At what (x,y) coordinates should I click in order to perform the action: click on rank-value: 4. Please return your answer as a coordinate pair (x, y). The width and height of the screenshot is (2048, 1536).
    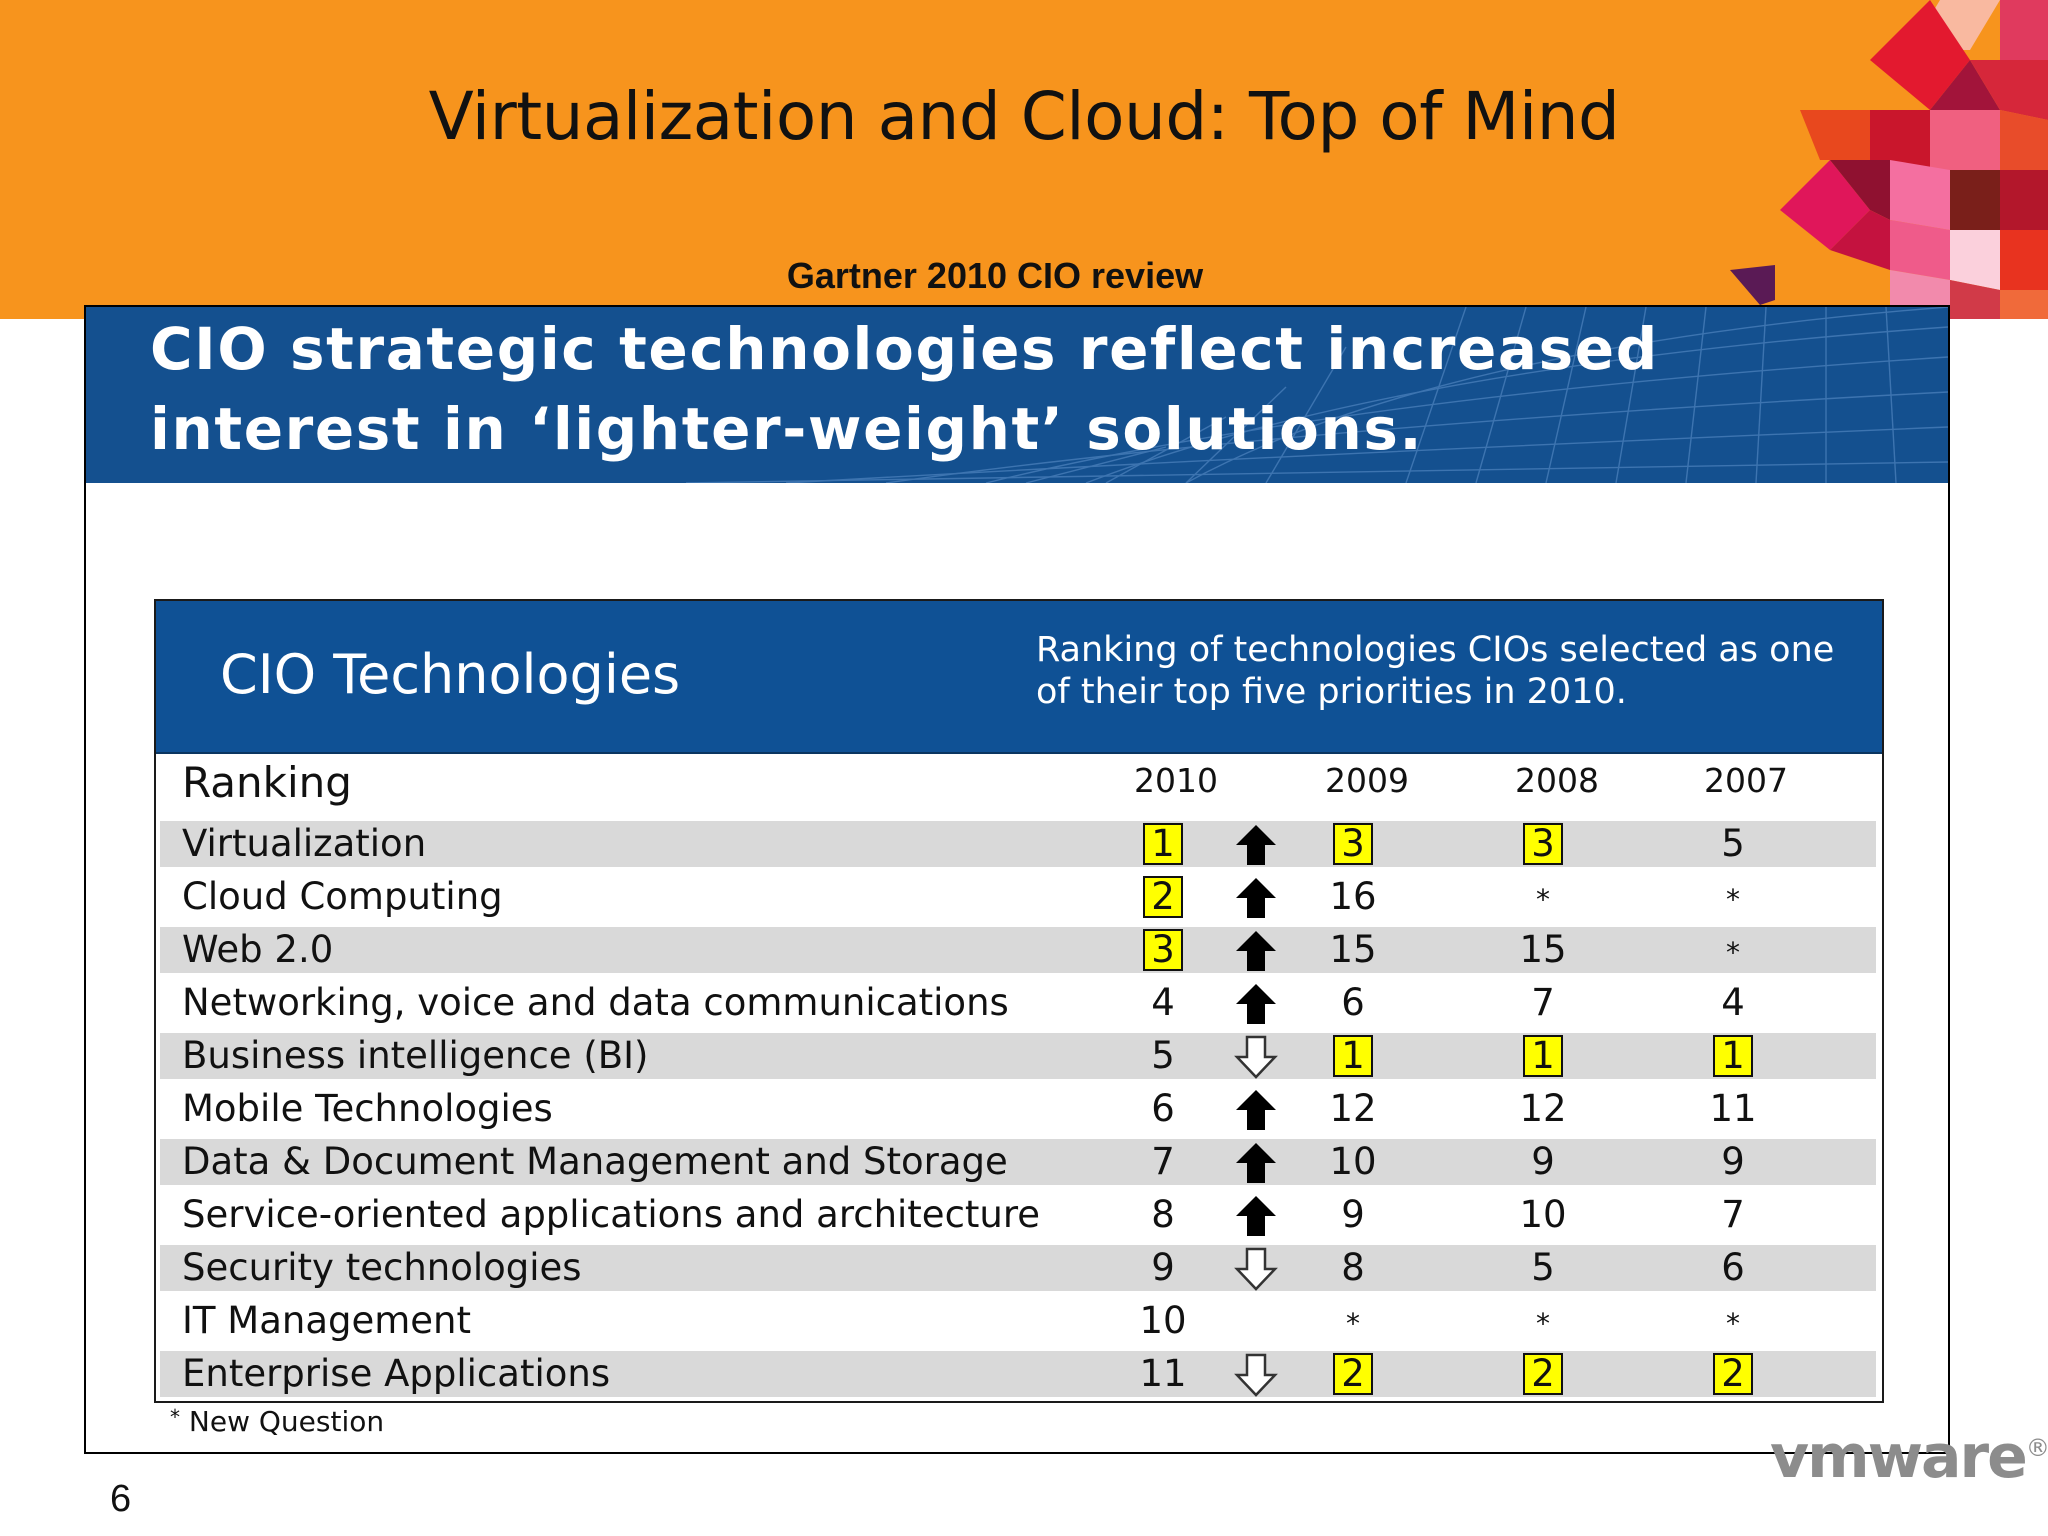
    Looking at the image, I should click on (1733, 1002).